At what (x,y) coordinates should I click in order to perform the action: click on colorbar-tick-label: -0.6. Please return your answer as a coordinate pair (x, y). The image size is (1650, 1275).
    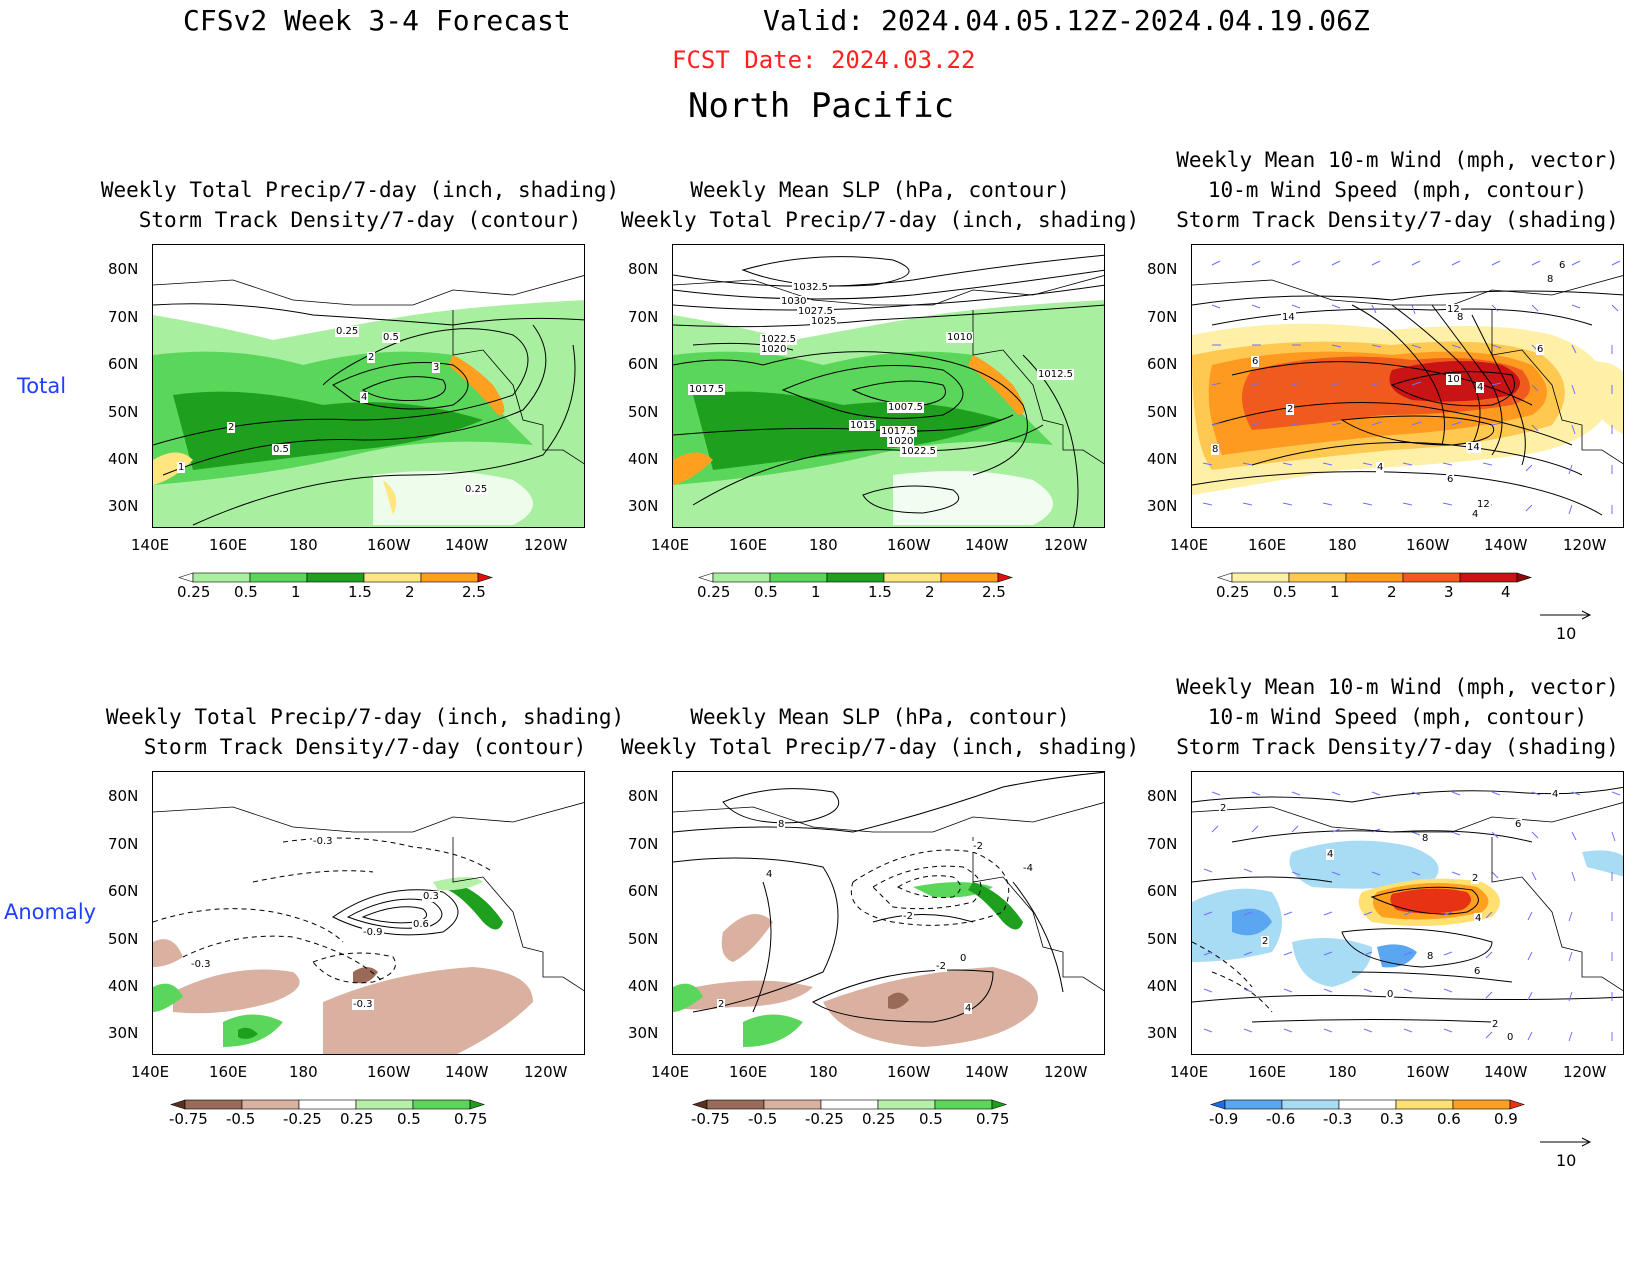
    Looking at the image, I should click on (1281, 1119).